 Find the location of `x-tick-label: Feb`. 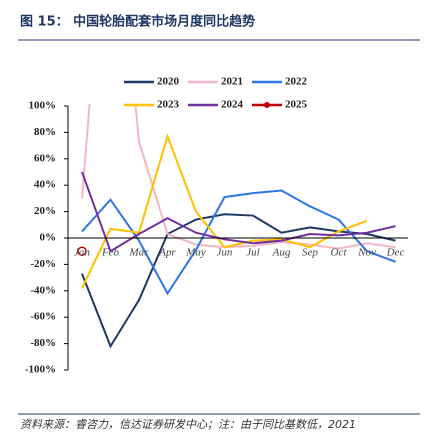

x-tick-label: Feb is located at coordinates (110, 253).